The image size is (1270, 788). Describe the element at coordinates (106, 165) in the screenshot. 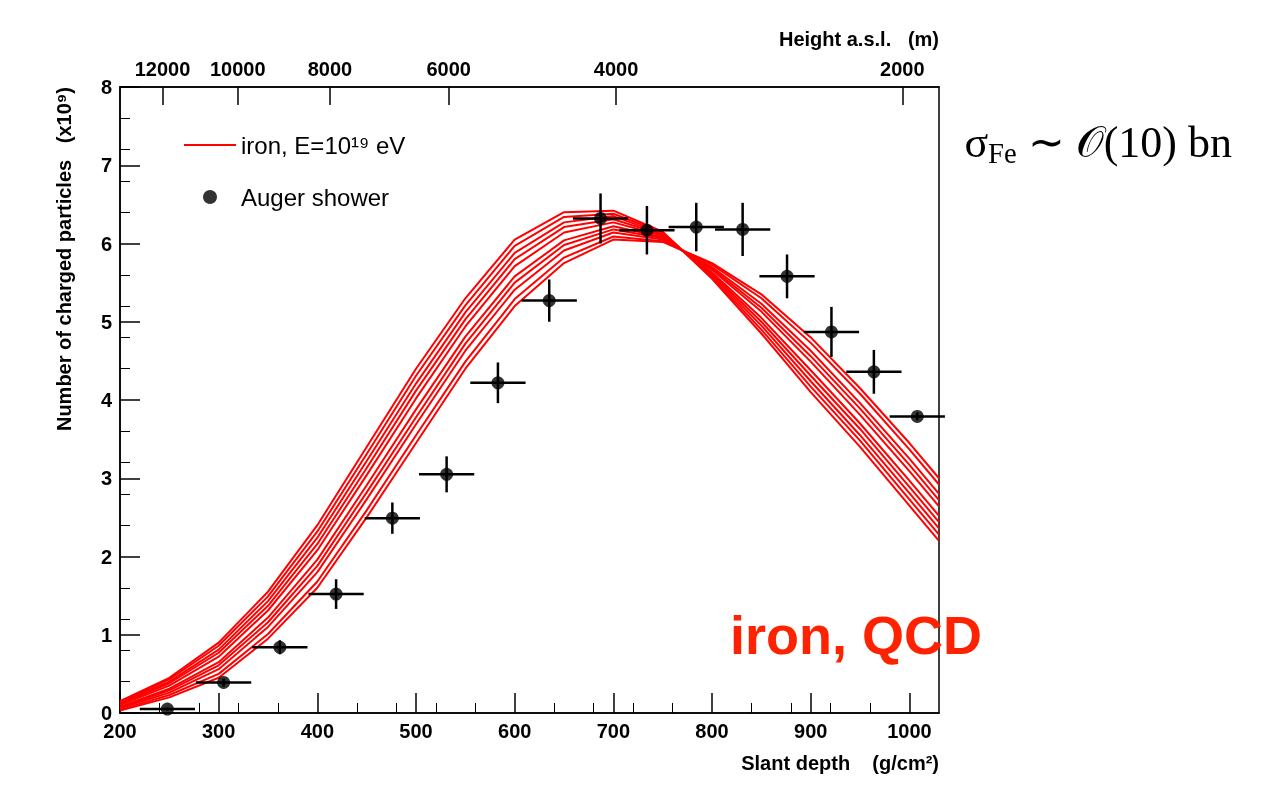

I see `y-tick-label: 7` at that location.